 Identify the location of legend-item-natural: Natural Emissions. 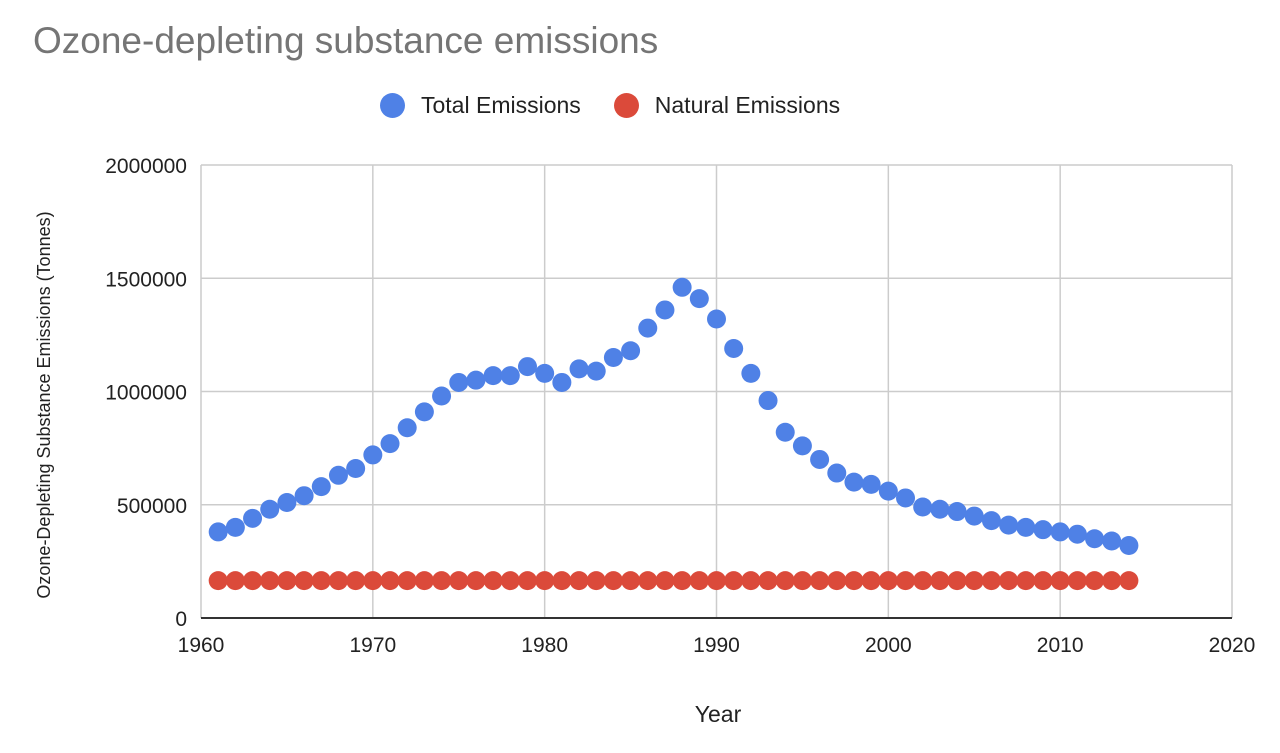
(726, 105).